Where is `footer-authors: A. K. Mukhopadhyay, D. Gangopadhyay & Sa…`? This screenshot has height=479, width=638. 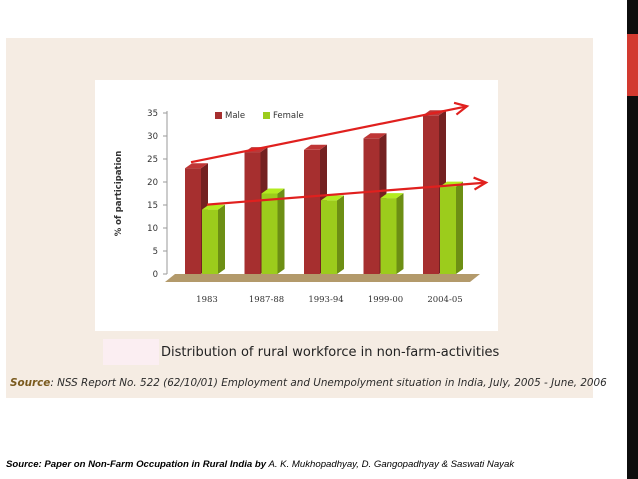
footer-authors: A. K. Mukhopadhyay, D. Gangopadhyay & Sa… is located at coordinates (390, 464).